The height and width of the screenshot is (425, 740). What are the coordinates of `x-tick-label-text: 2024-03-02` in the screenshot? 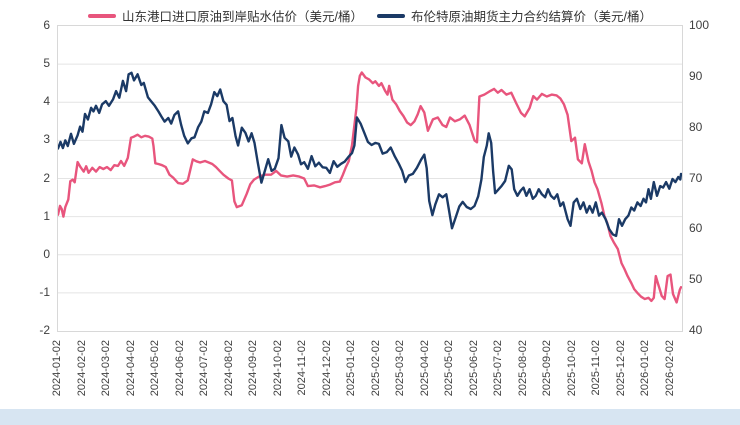 It's located at (106, 368).